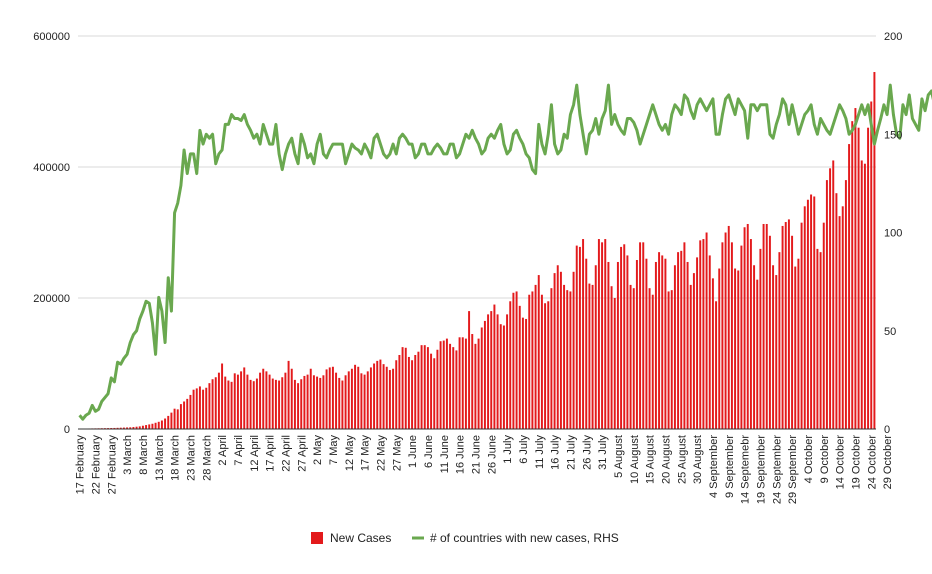 This screenshot has width=932, height=574. Describe the element at coordinates (317, 538) in the screenshot. I see `legend-swatch-new-cases` at that location.